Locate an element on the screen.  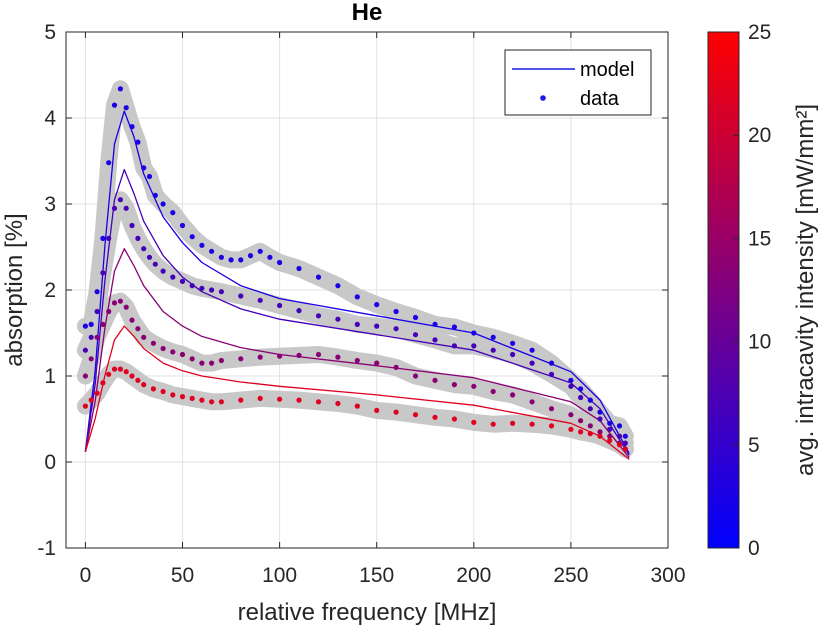
colorbar-label: avg. intracavity intensity [mW/mm²] is located at coordinates (805, 290).